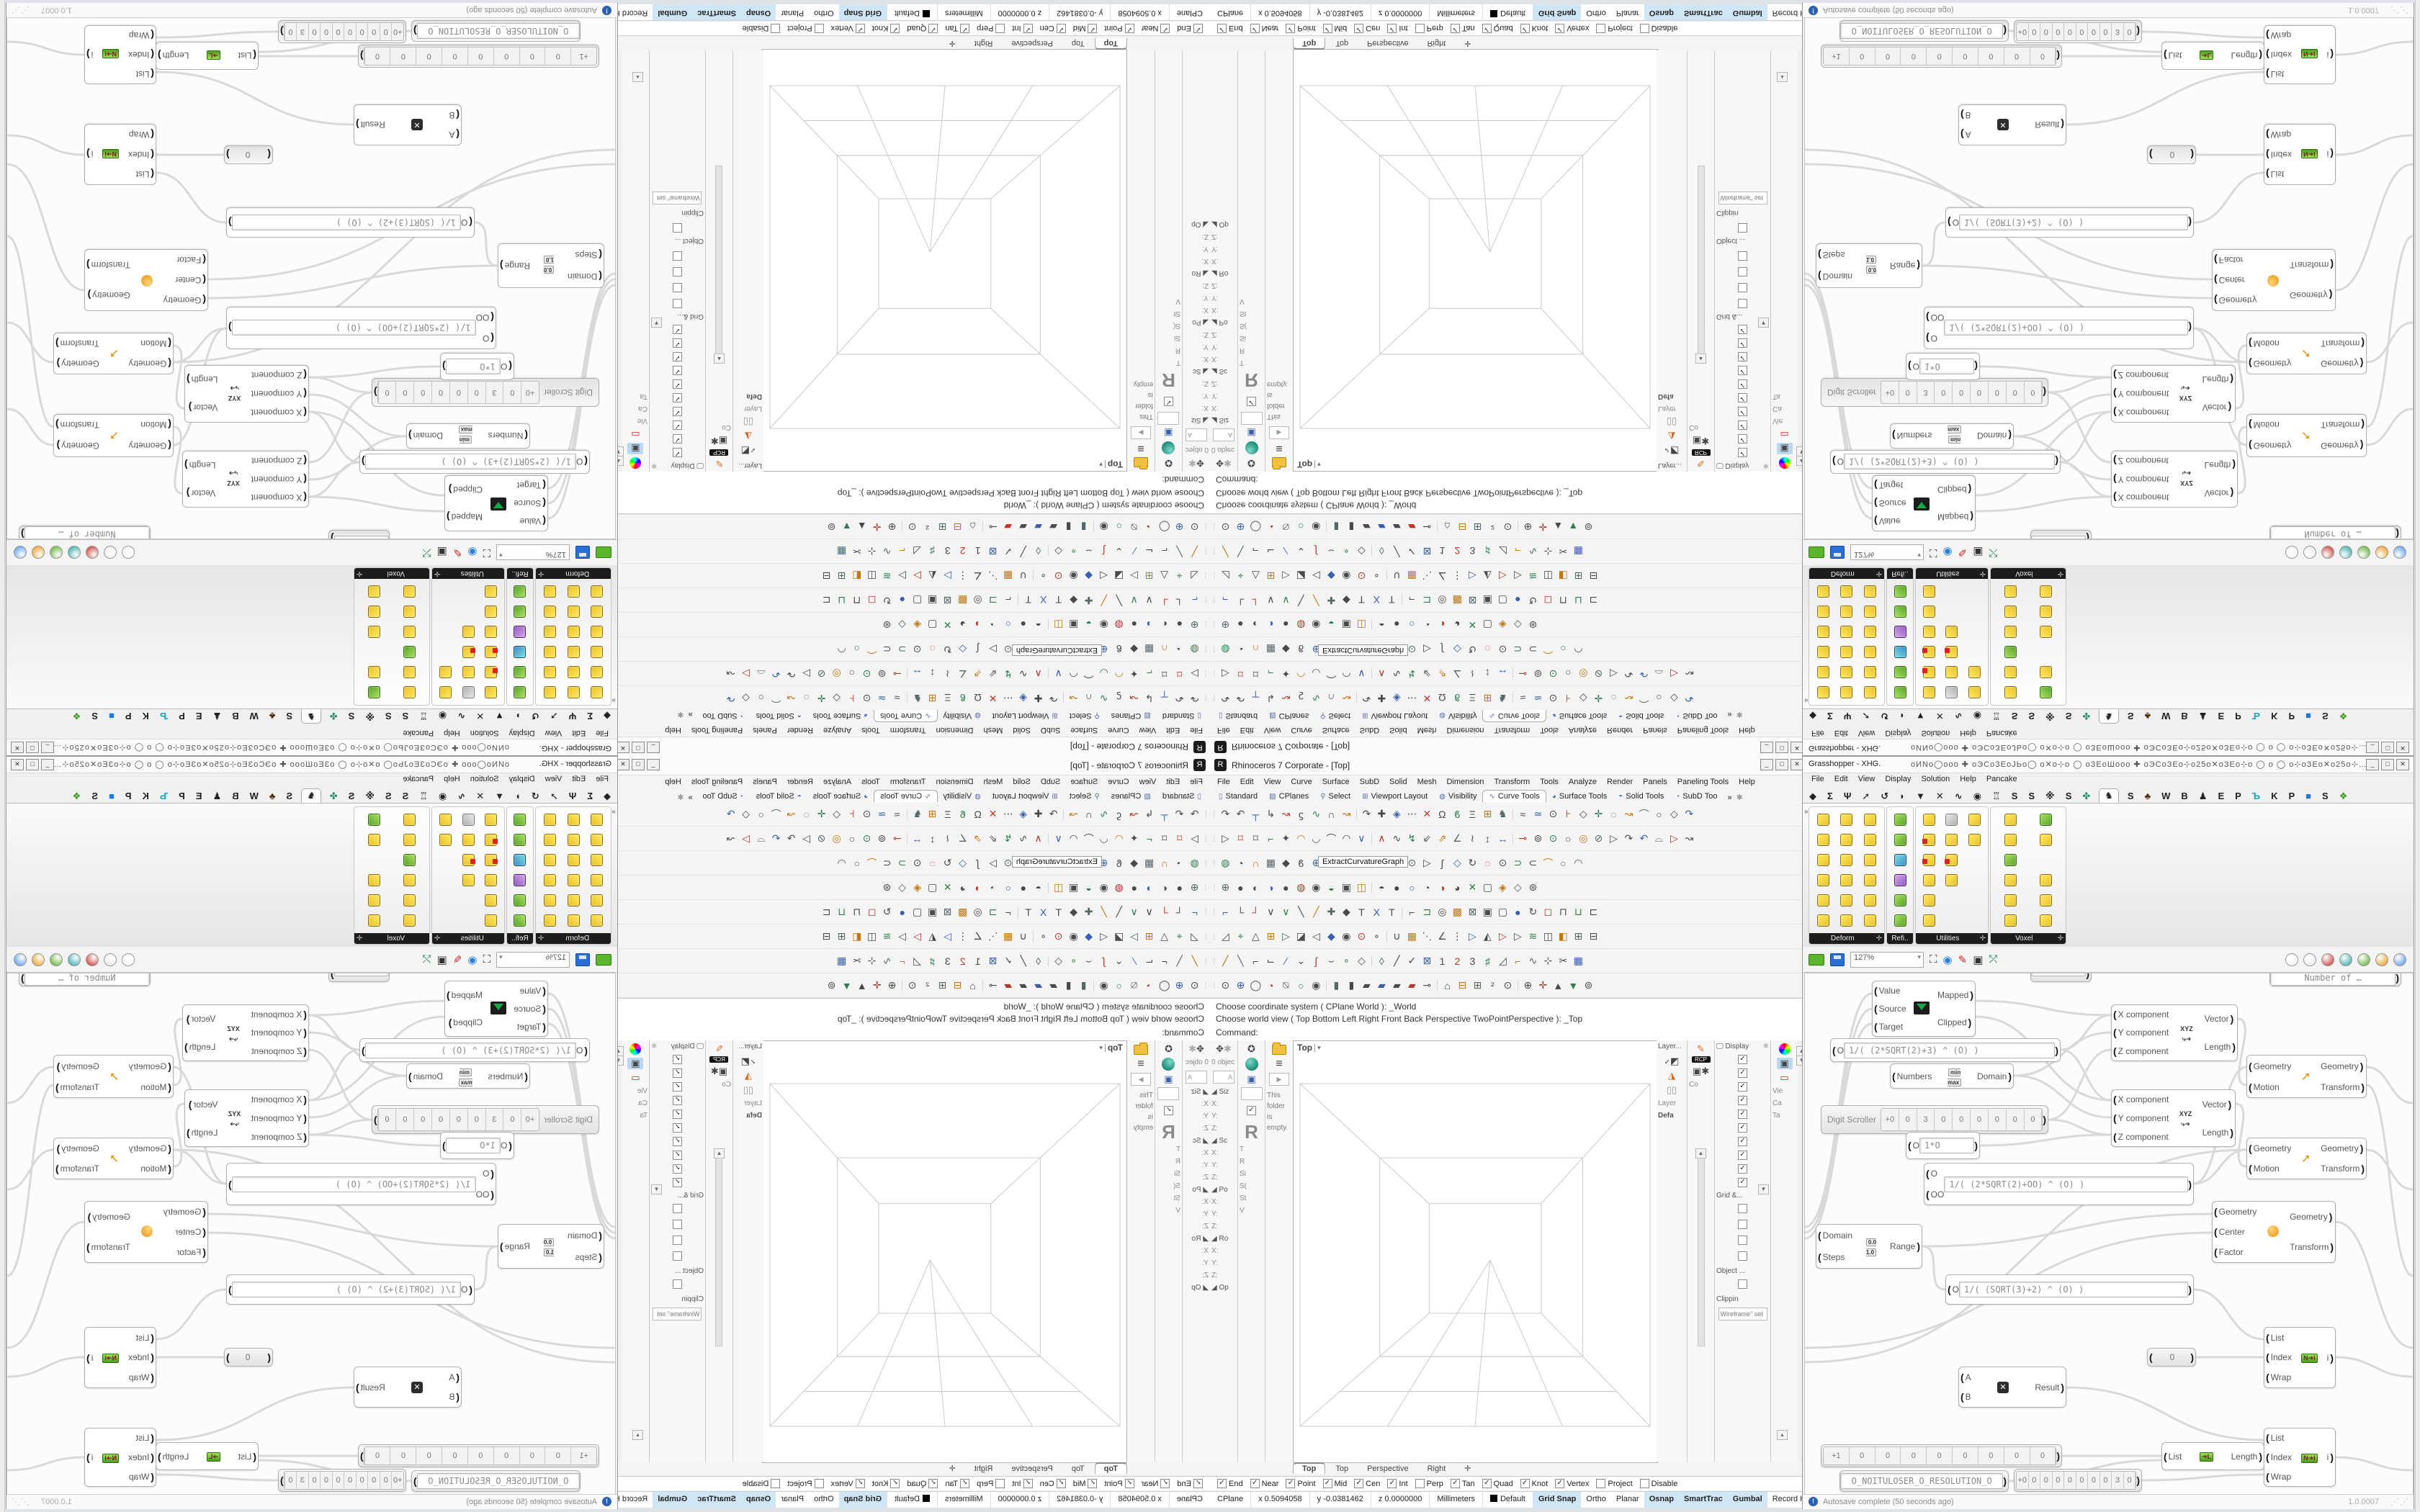  What do you see at coordinates (1301, 781) in the screenshot?
I see `menu-item-curve: Curve` at bounding box center [1301, 781].